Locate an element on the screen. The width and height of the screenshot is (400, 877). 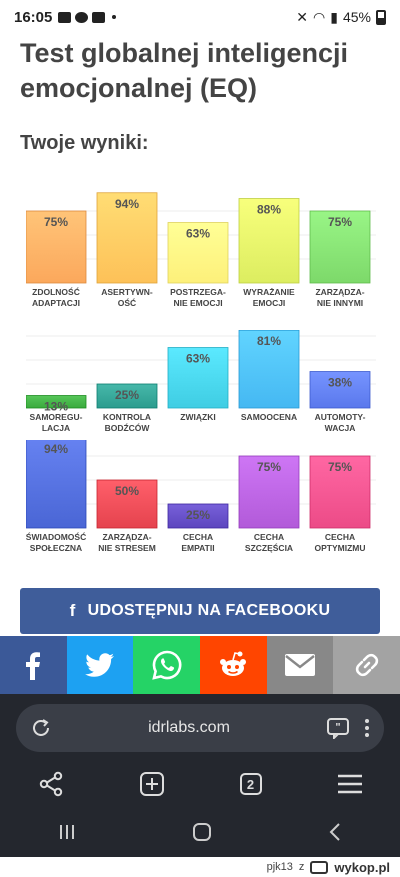
url-bar: idrlabs.com " is located at coordinates (200, 728).